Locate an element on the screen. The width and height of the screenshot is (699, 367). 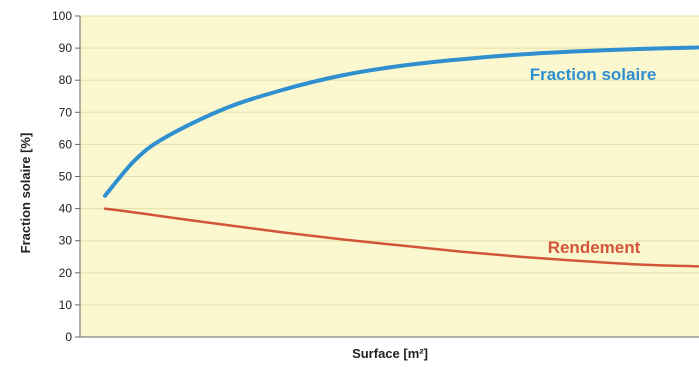
x-axis-title: Surface [m²] is located at coordinates (390, 353).